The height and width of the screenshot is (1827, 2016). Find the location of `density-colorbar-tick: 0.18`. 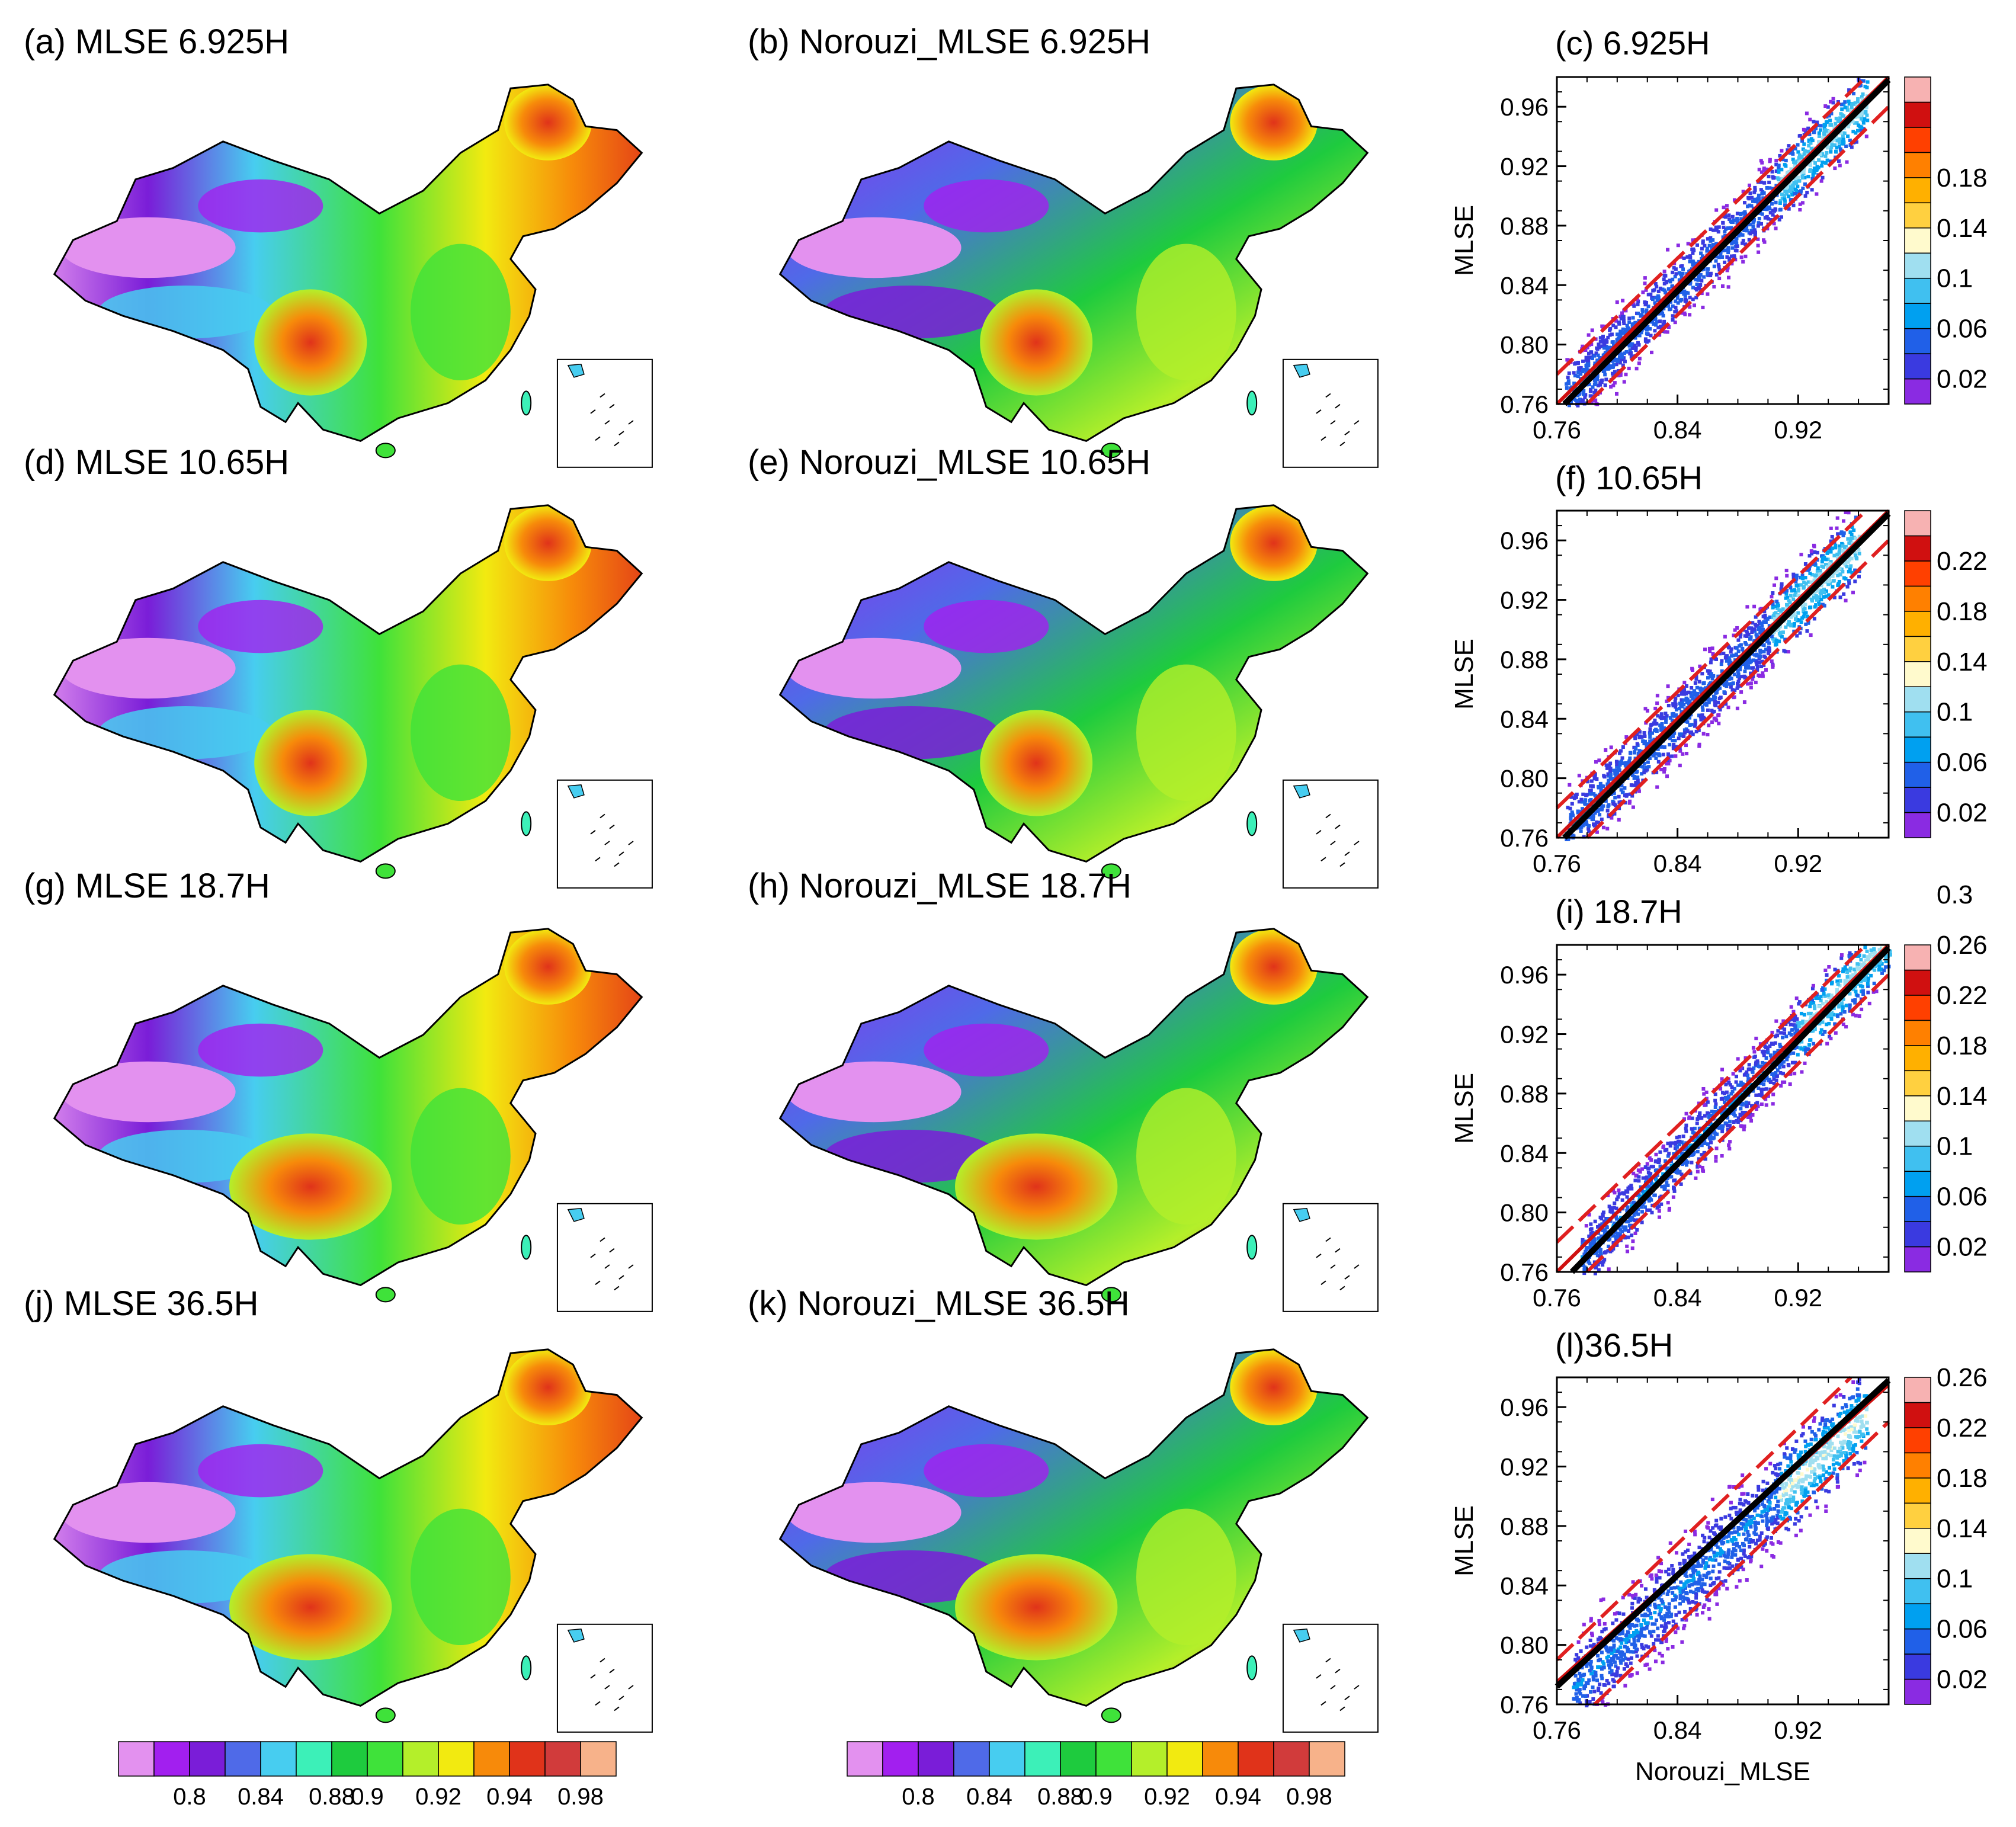

density-colorbar-tick: 0.18 is located at coordinates (1962, 1045).